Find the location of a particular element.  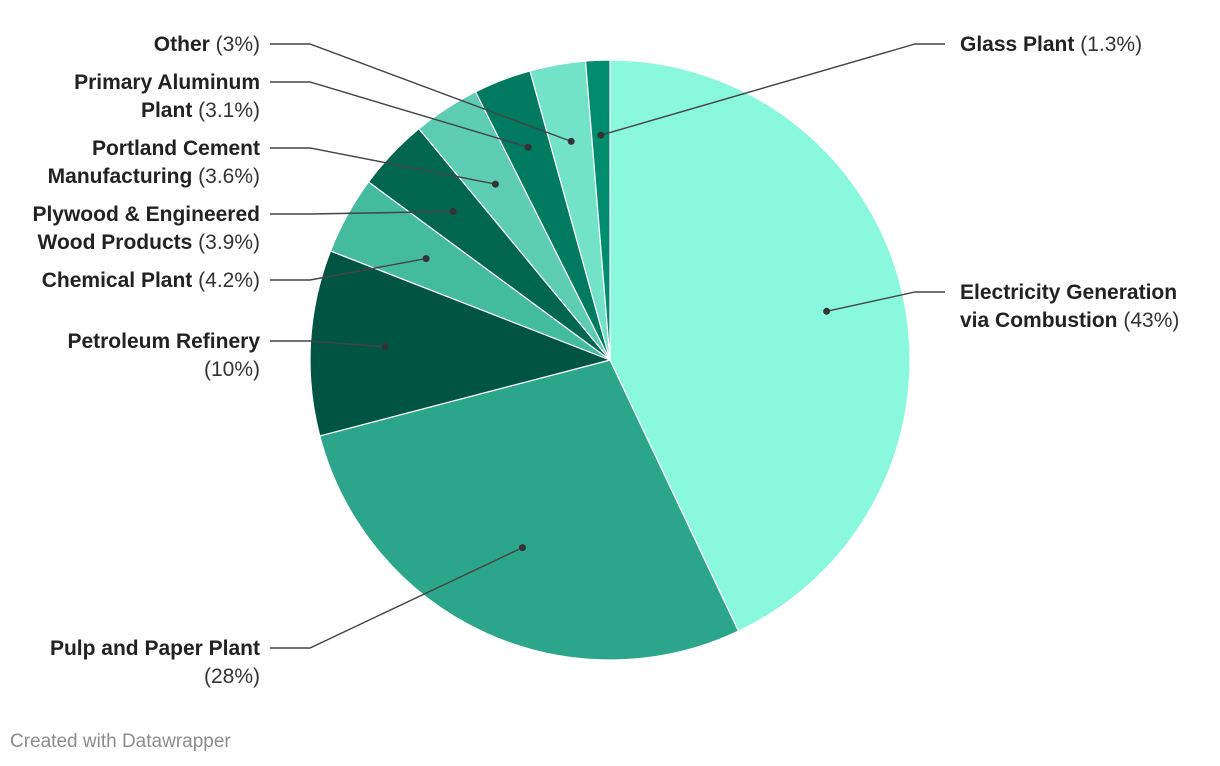

slice-label: Primary Aluminum is located at coordinates (167, 82).